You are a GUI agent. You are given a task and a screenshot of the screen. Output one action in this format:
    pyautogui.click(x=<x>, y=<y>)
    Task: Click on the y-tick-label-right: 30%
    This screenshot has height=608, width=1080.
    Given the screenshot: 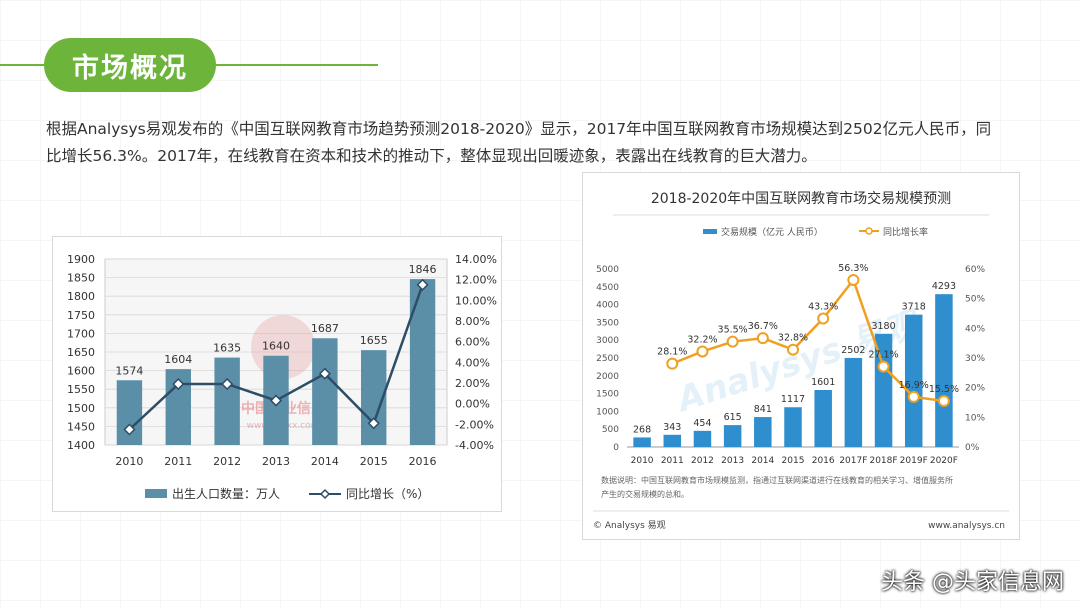 What is the action you would take?
    pyautogui.click(x=975, y=359)
    